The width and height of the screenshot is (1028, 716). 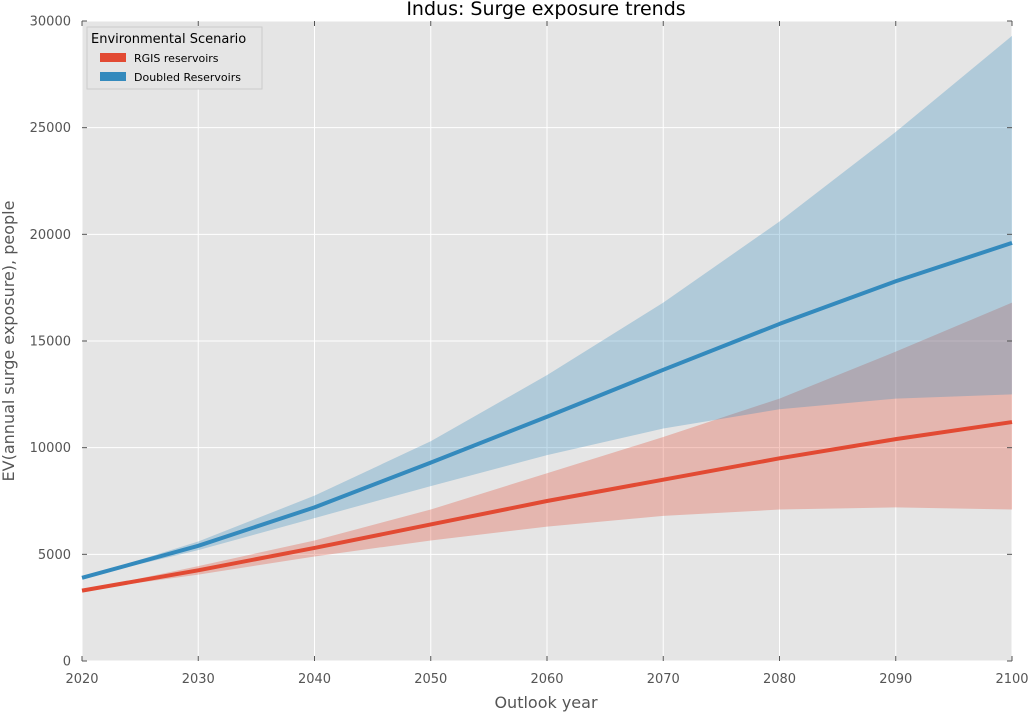 I want to click on legend-label-rgis: RGIS reservoirs, so click(x=176, y=58).